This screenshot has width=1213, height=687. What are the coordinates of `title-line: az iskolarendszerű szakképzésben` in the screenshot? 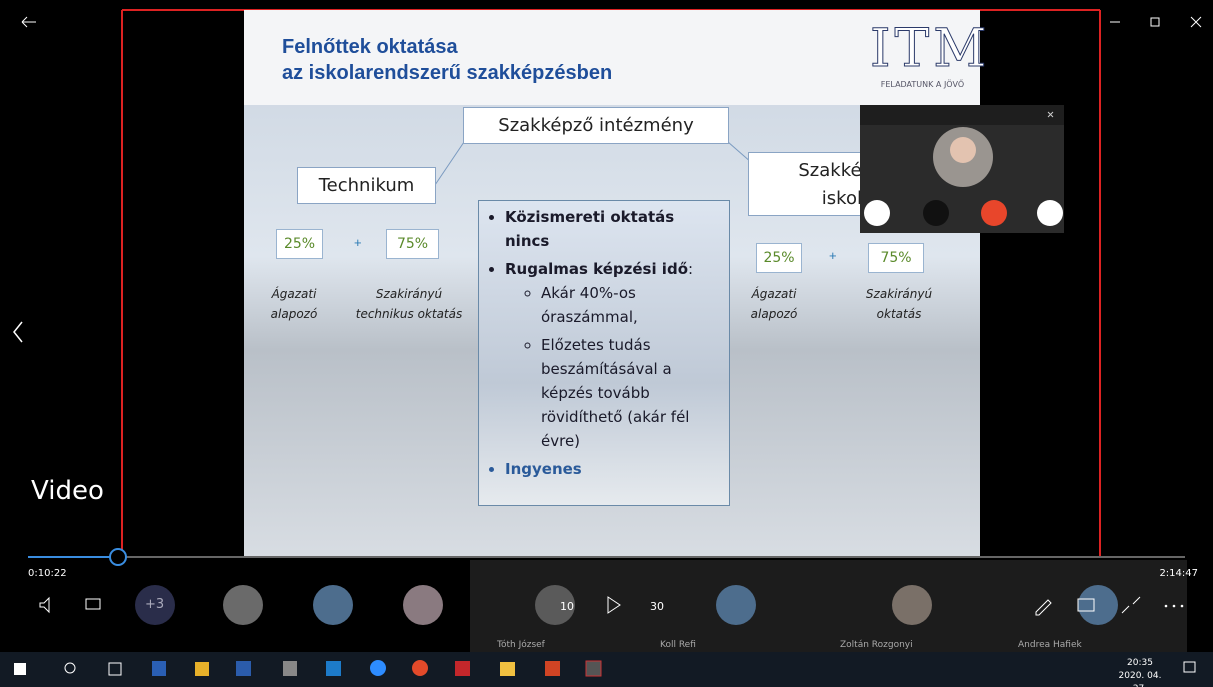 It's located at (447, 73).